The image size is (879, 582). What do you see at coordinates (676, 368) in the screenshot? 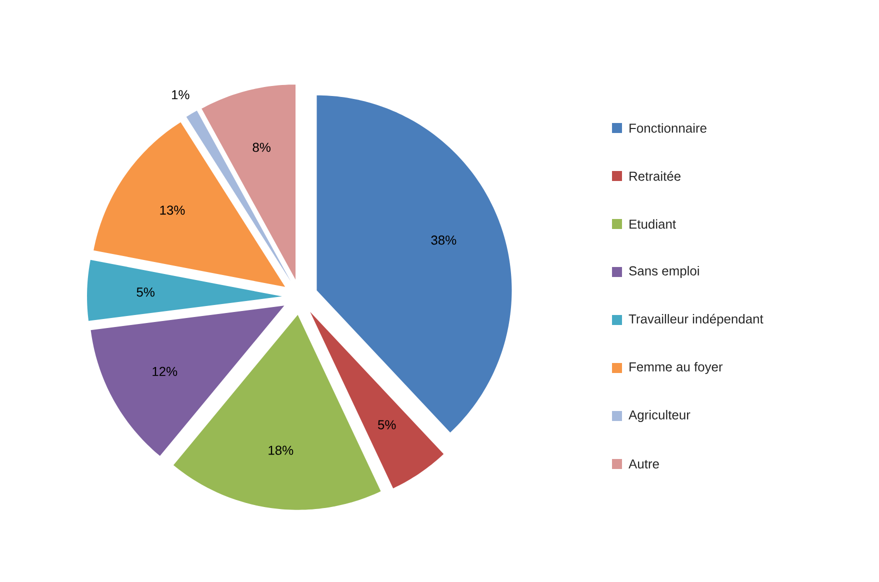
I see `legend-label: Femme au foyer` at bounding box center [676, 368].